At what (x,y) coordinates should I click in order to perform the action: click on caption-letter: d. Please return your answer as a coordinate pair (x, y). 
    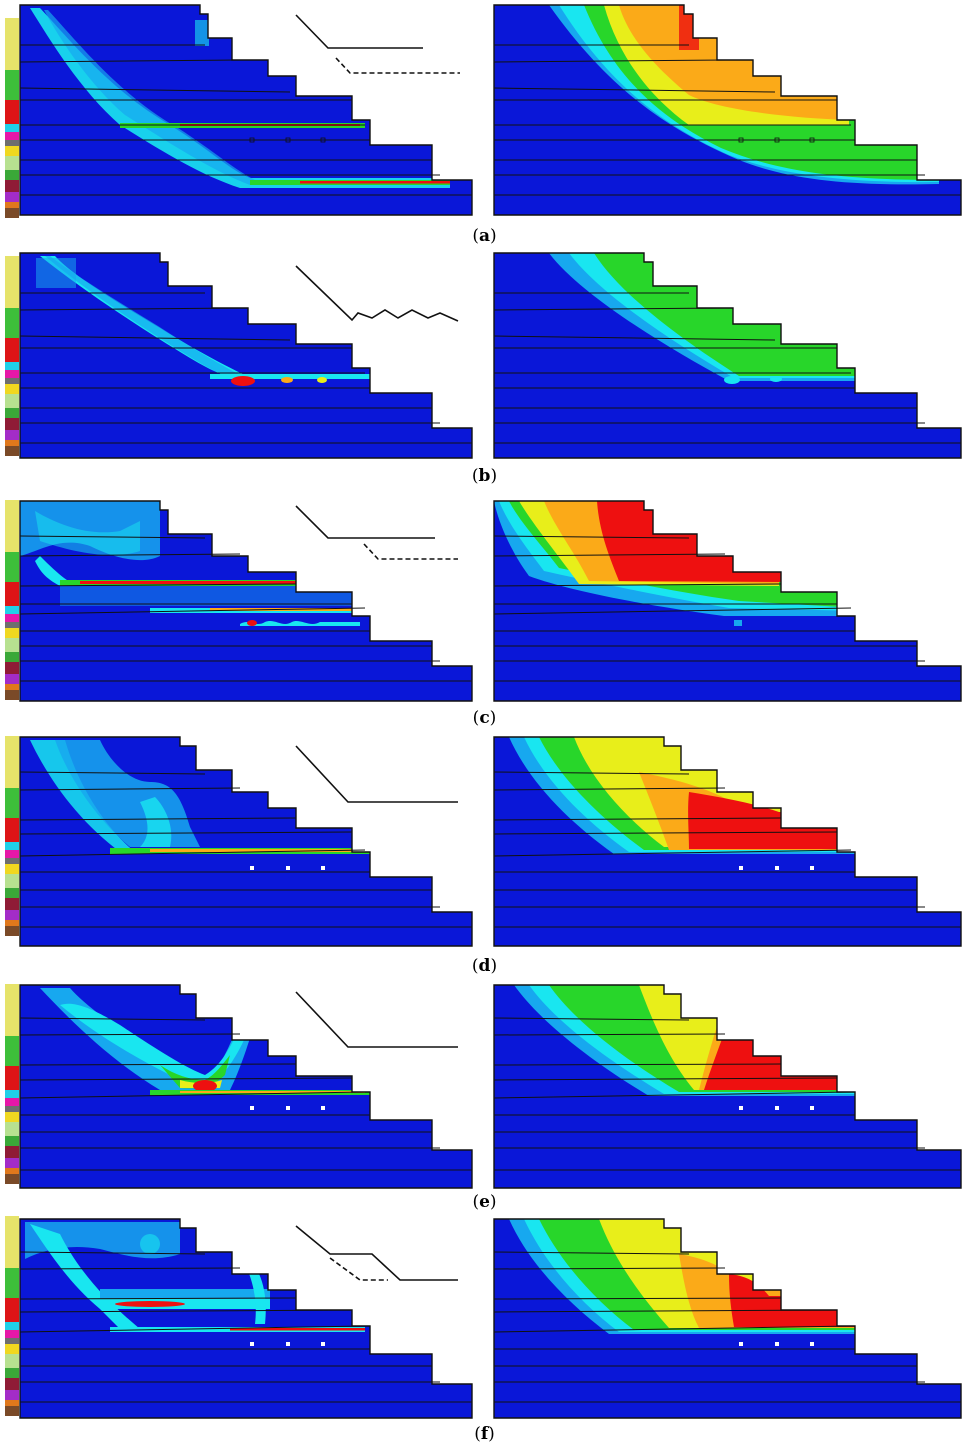
    Looking at the image, I should click on (484, 966).